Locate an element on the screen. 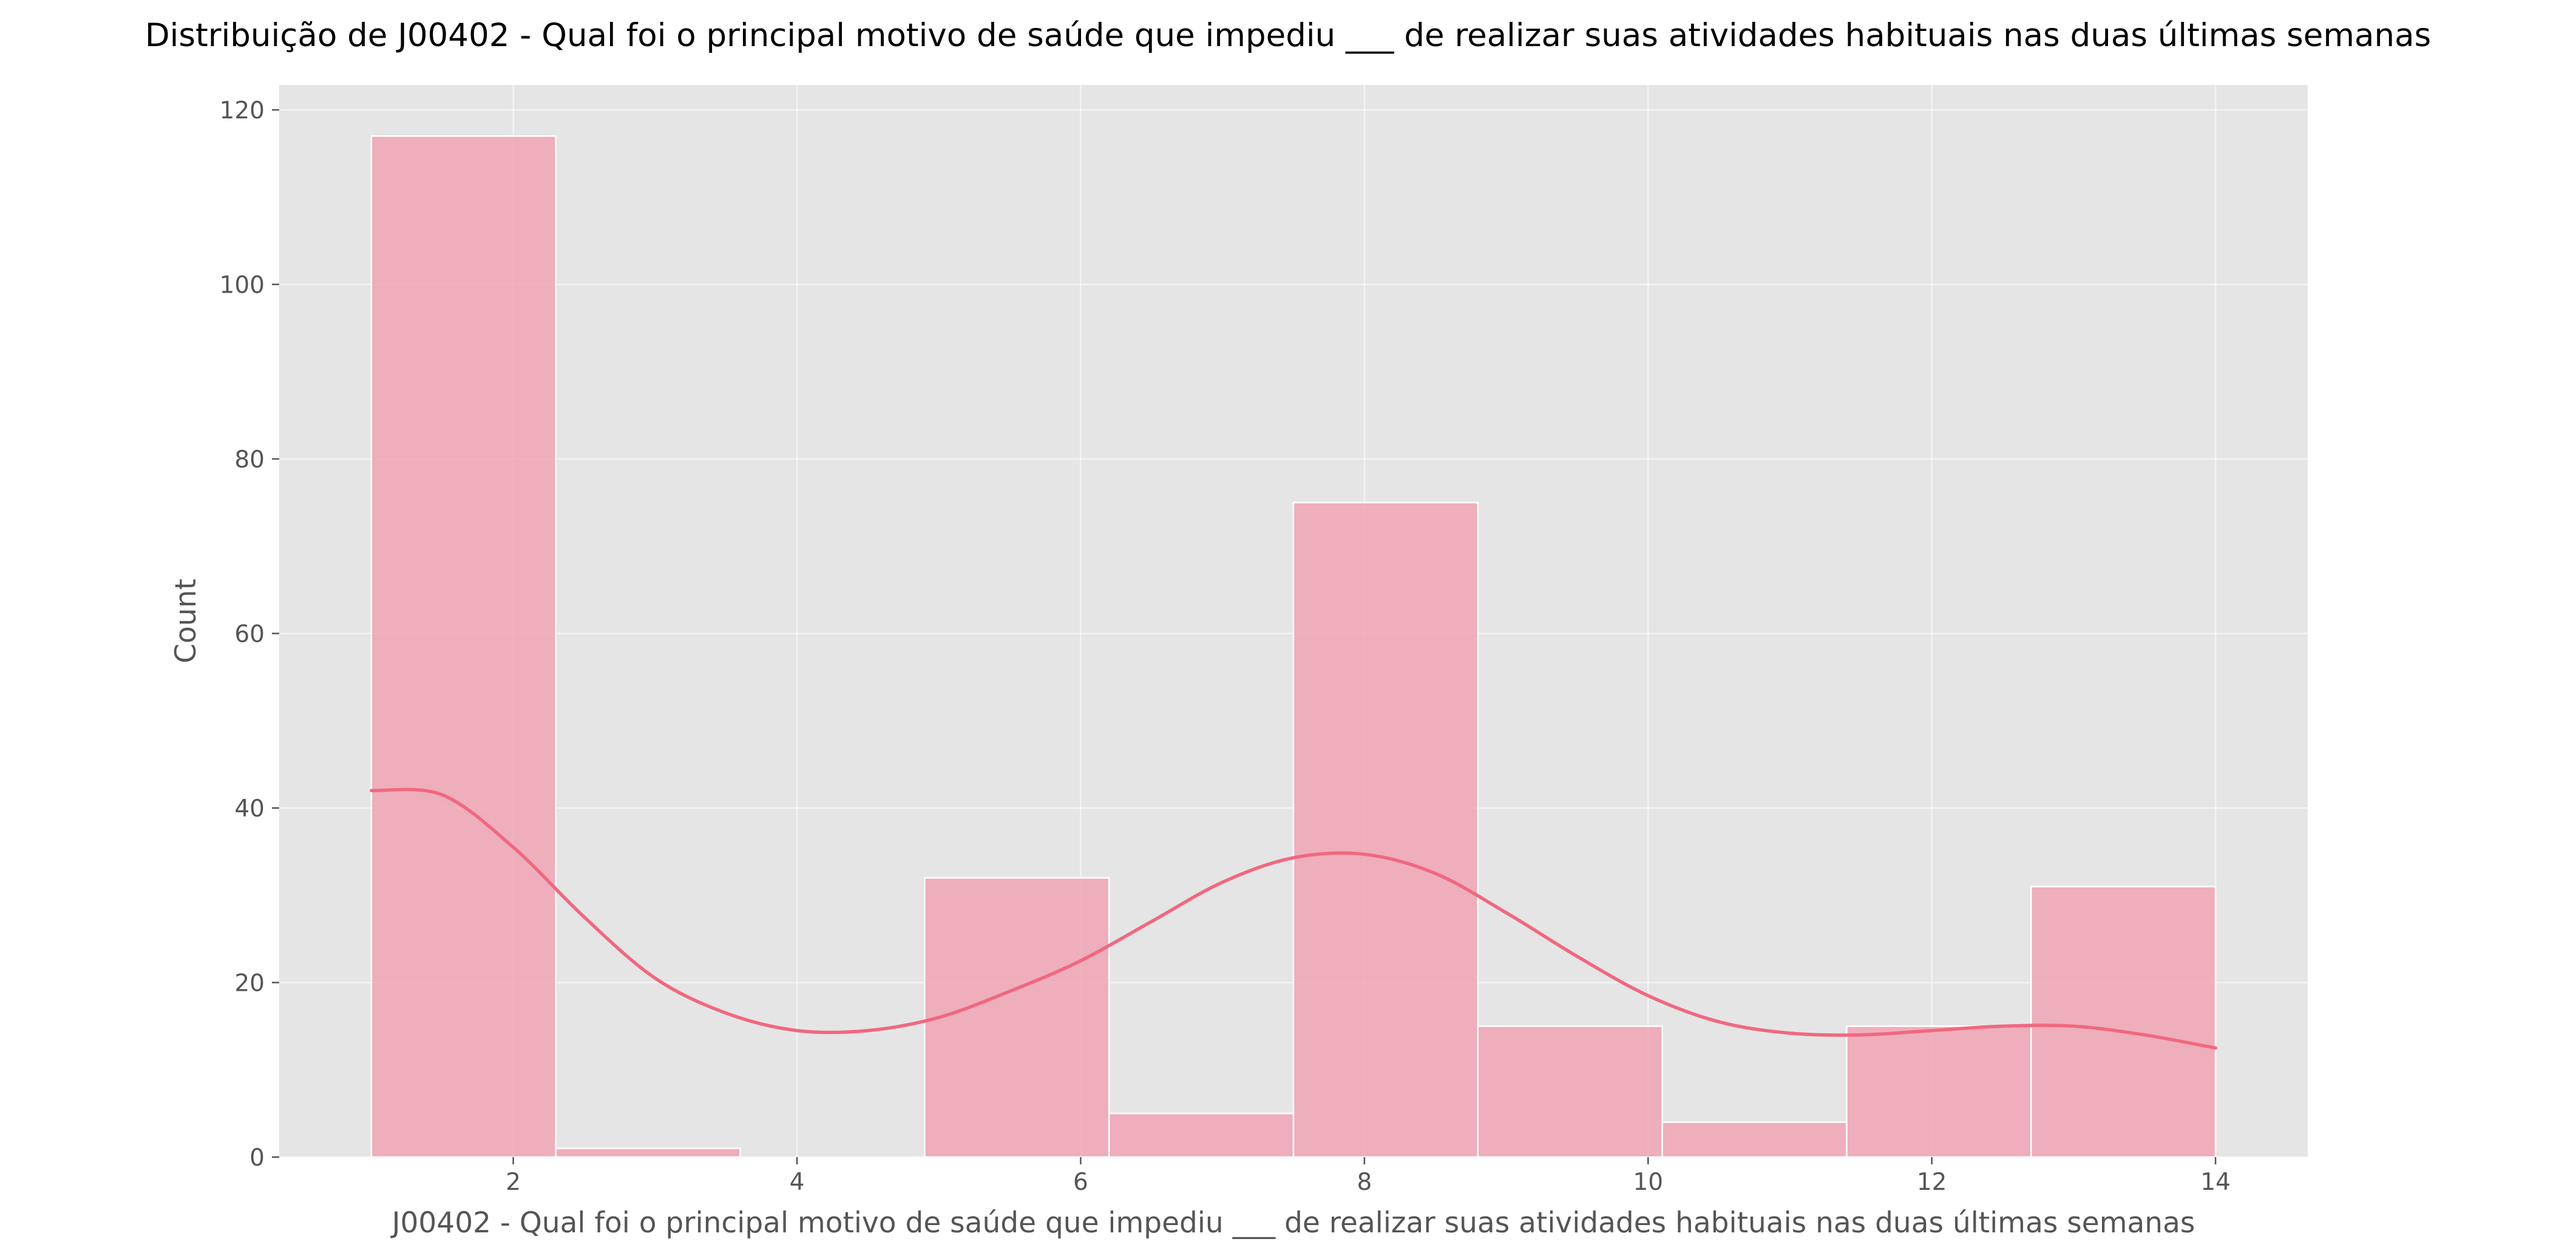 This screenshot has width=2576, height=1253. x-tick-labels: 2 4 6 8 10 12 14 is located at coordinates (1368, 1176).